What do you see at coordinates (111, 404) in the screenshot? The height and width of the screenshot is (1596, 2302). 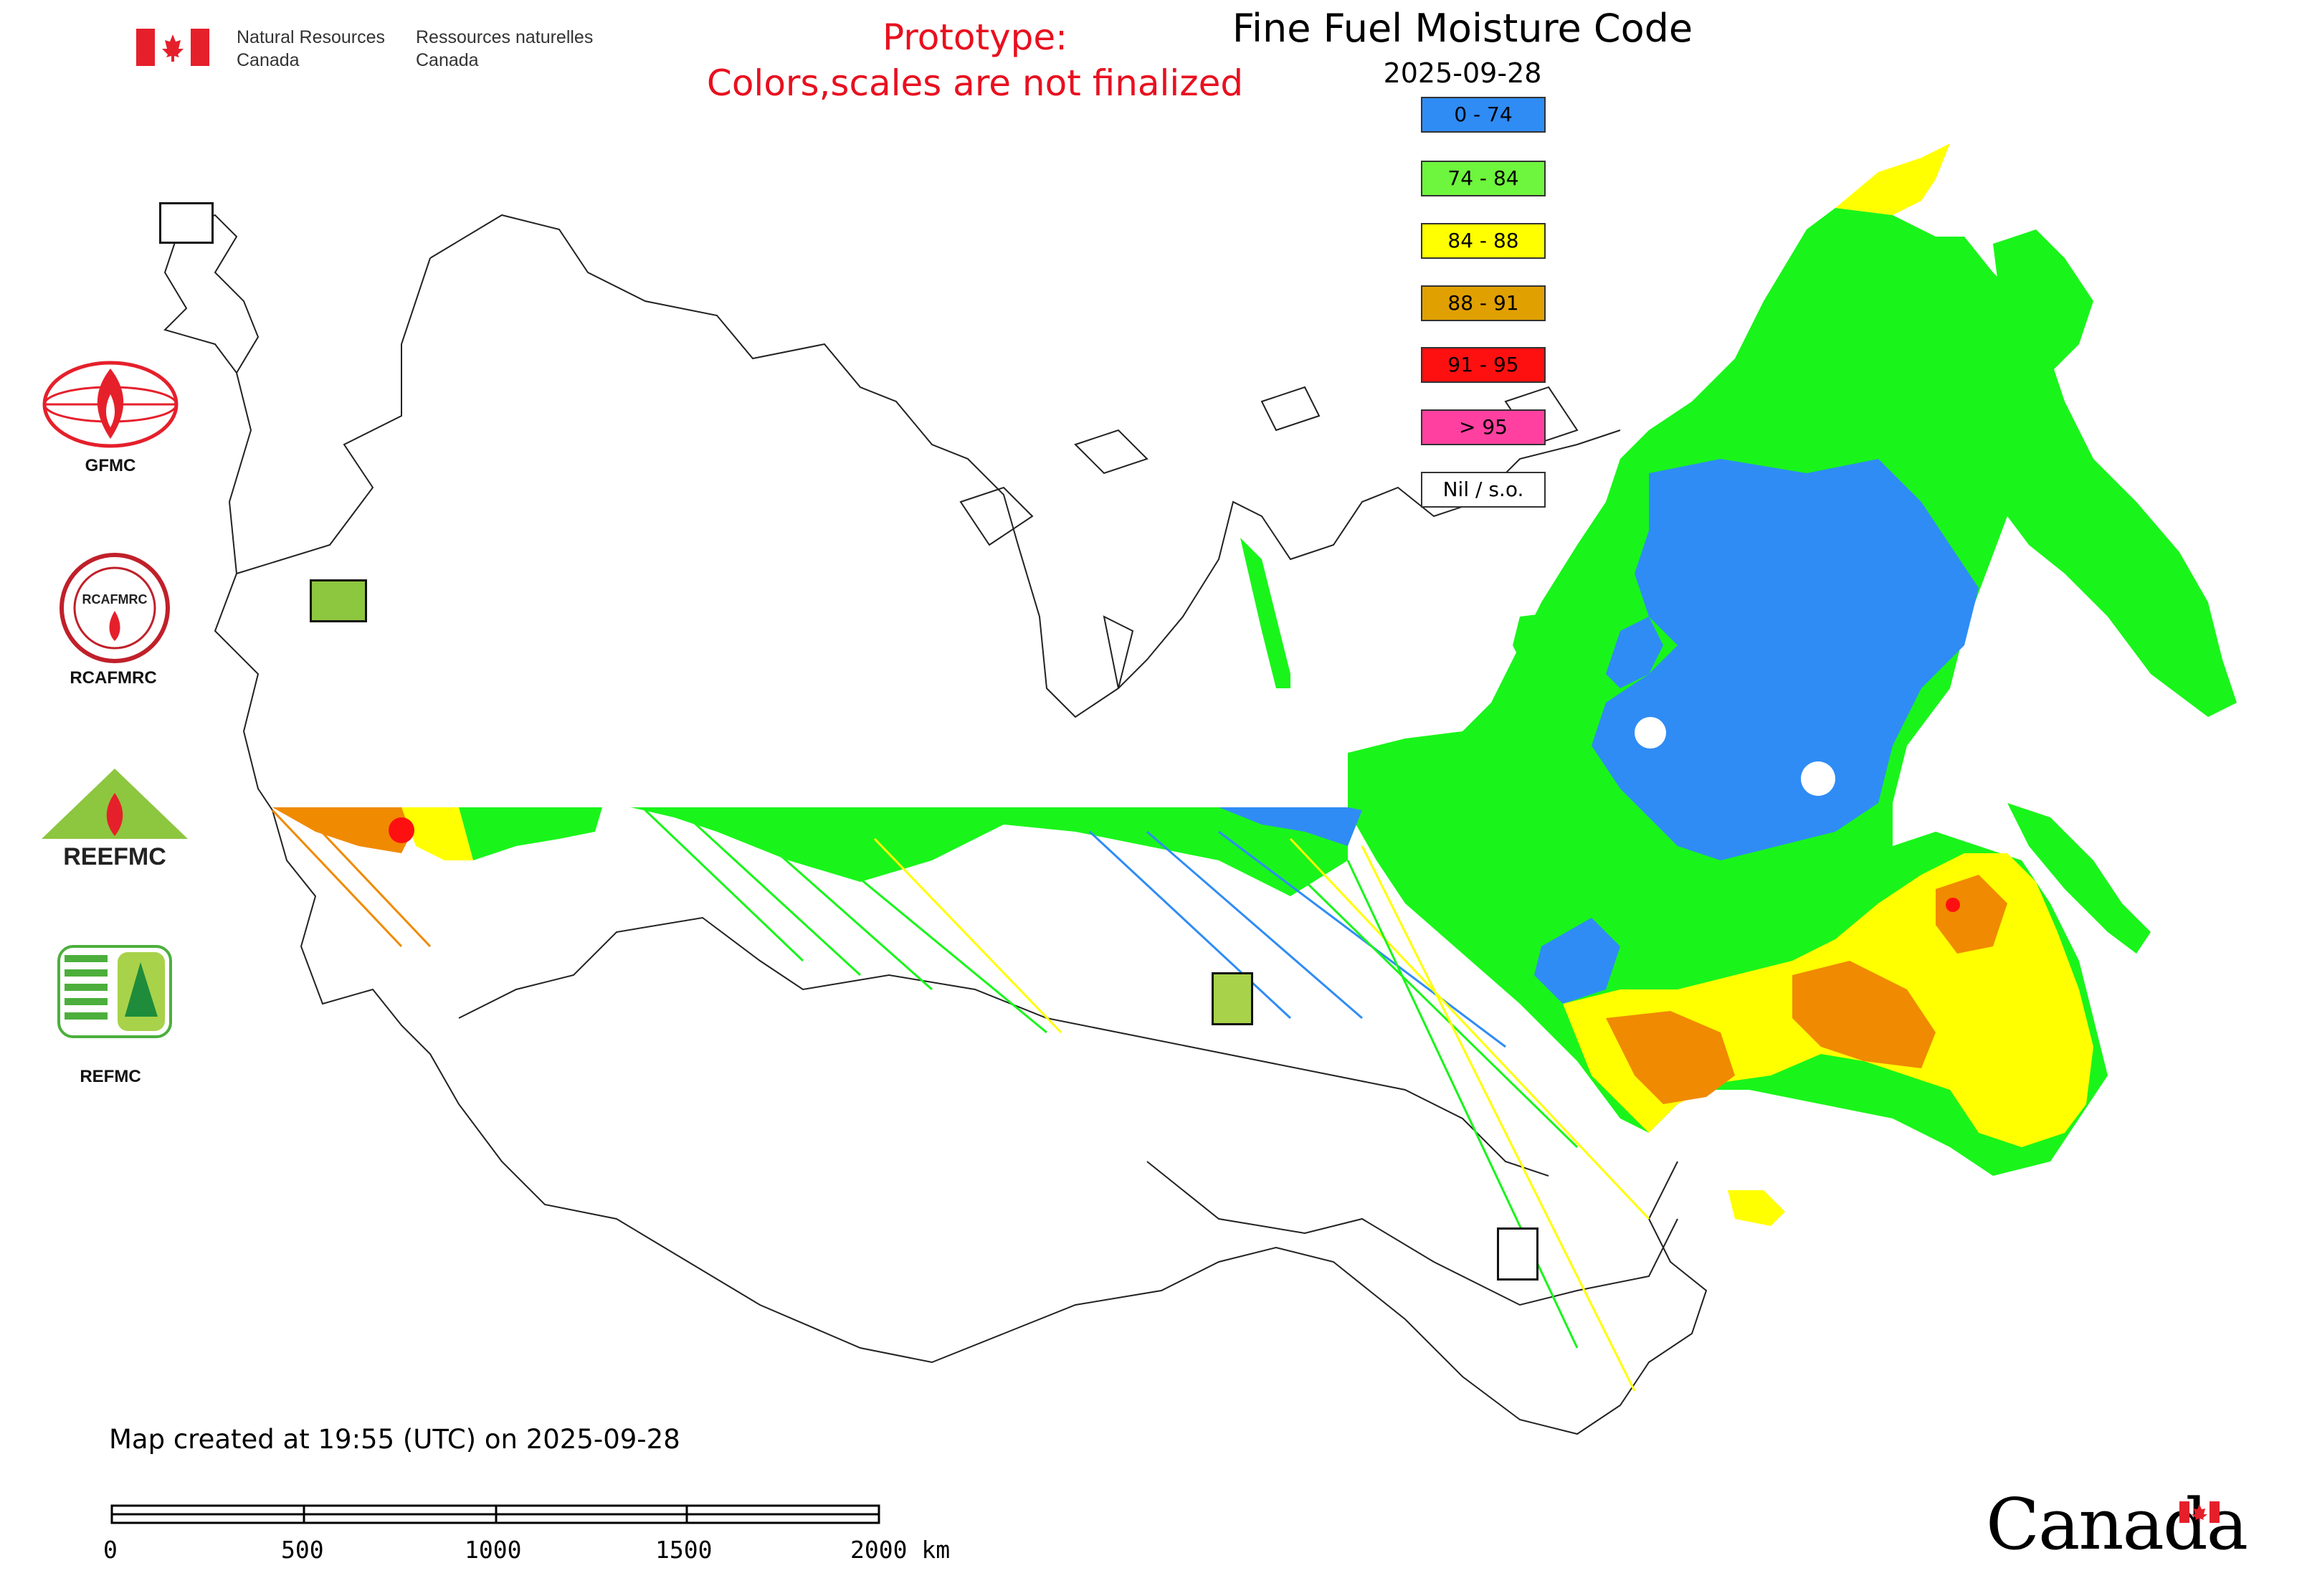 I see `gfmc-logo-icon` at bounding box center [111, 404].